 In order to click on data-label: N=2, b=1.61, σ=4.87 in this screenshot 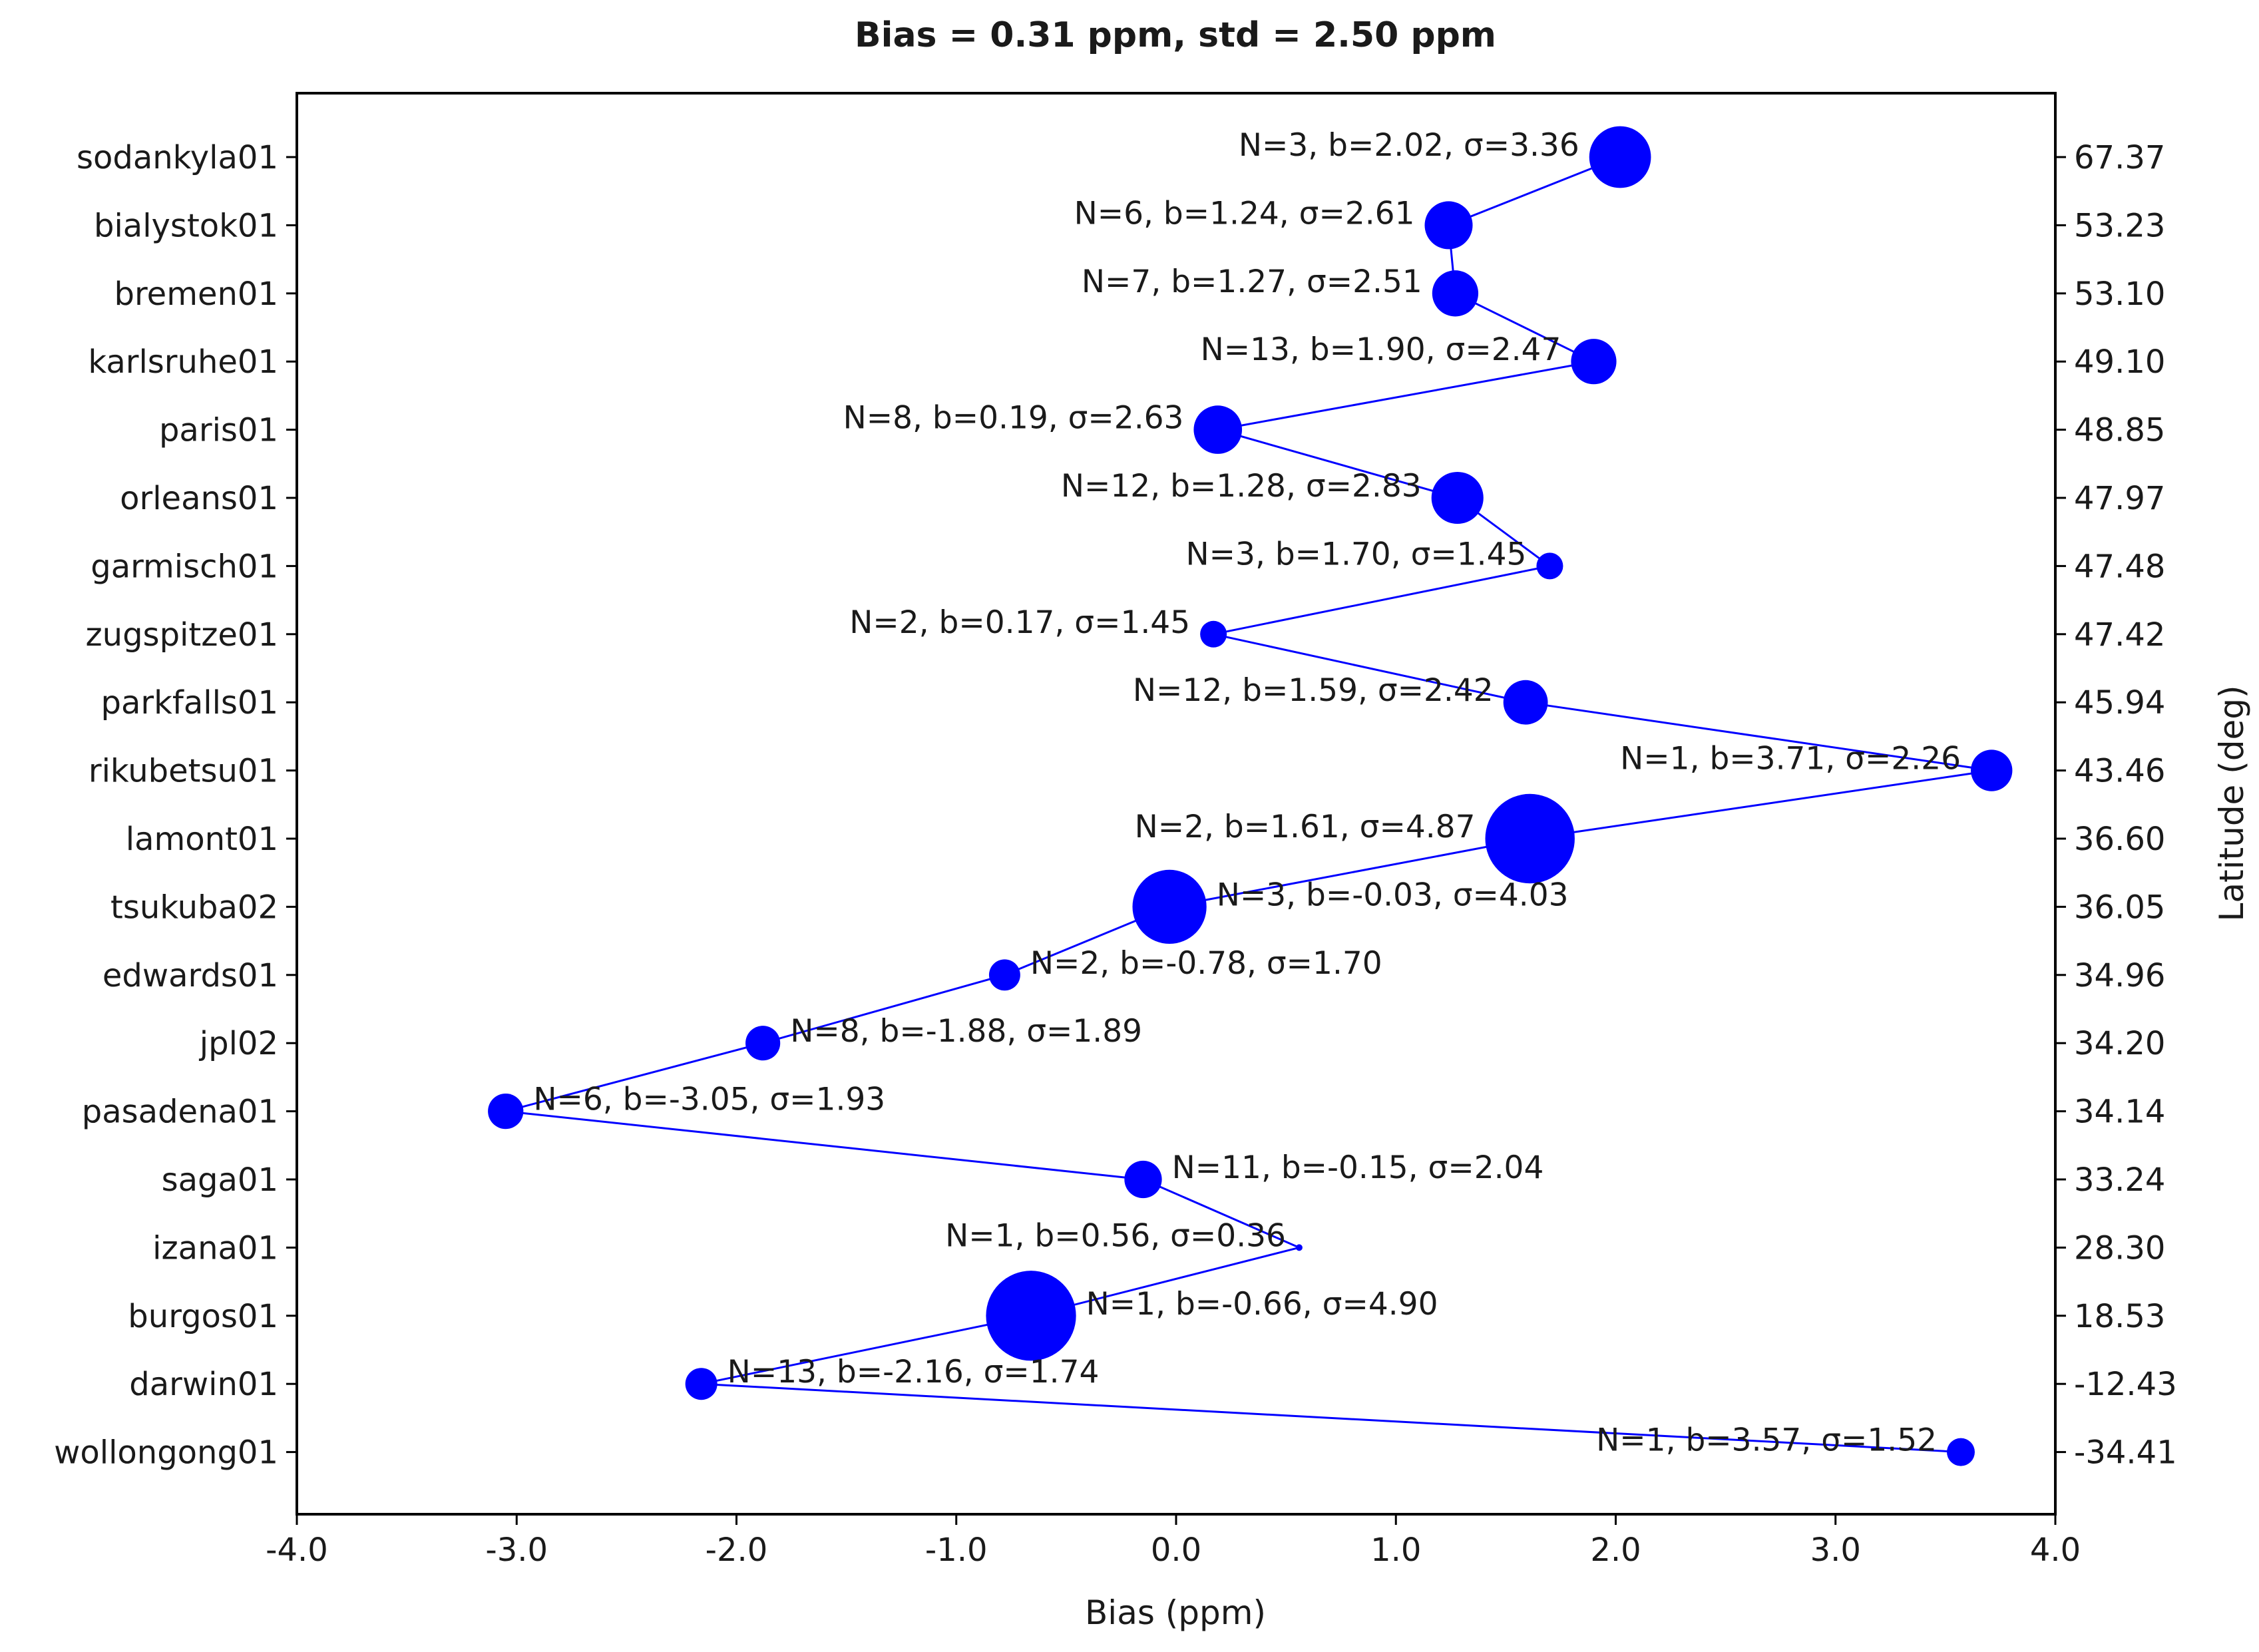, I will do `click(1306, 827)`.